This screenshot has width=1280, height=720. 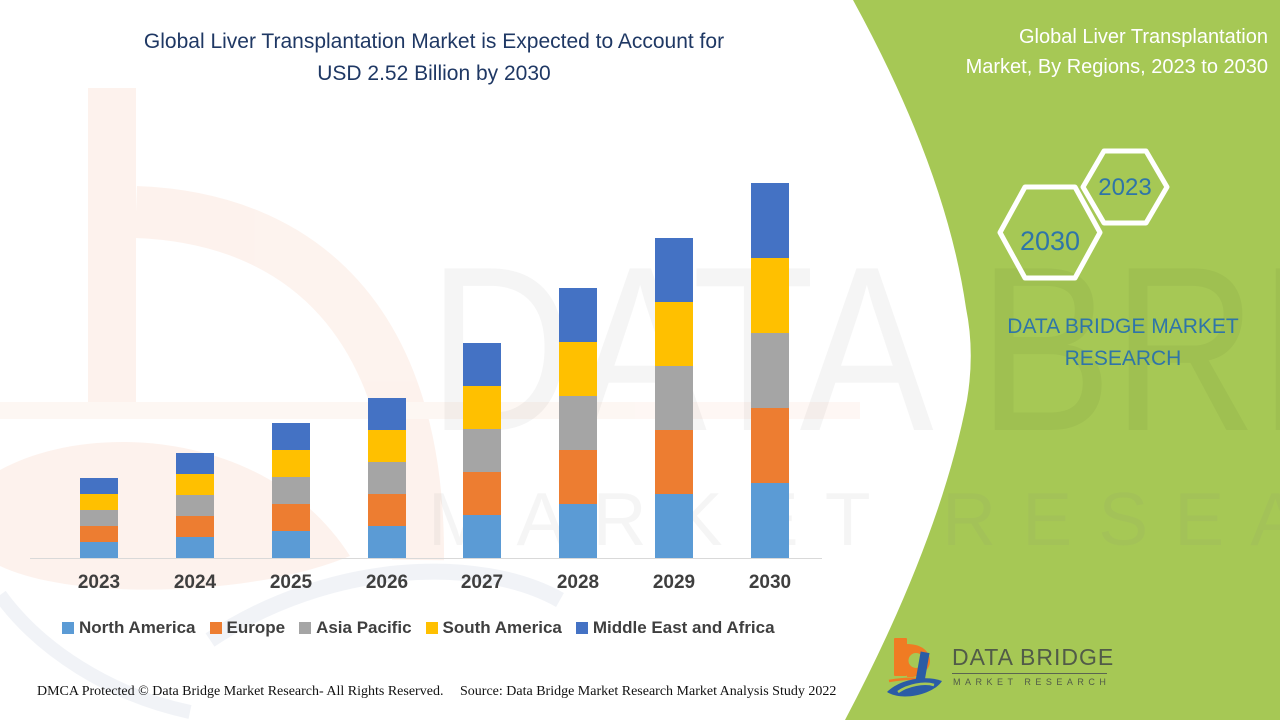 What do you see at coordinates (578, 477) in the screenshot?
I see `bar-2028-segment-europe` at bounding box center [578, 477].